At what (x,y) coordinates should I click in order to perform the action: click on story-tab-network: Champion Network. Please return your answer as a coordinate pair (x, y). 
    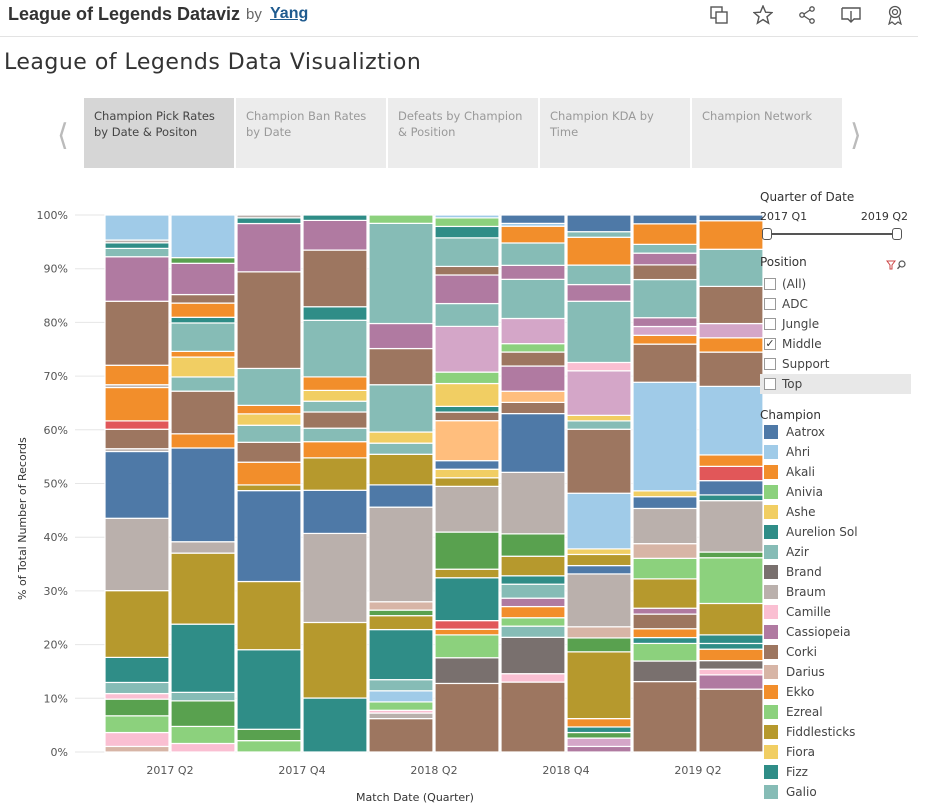
    Looking at the image, I should click on (767, 133).